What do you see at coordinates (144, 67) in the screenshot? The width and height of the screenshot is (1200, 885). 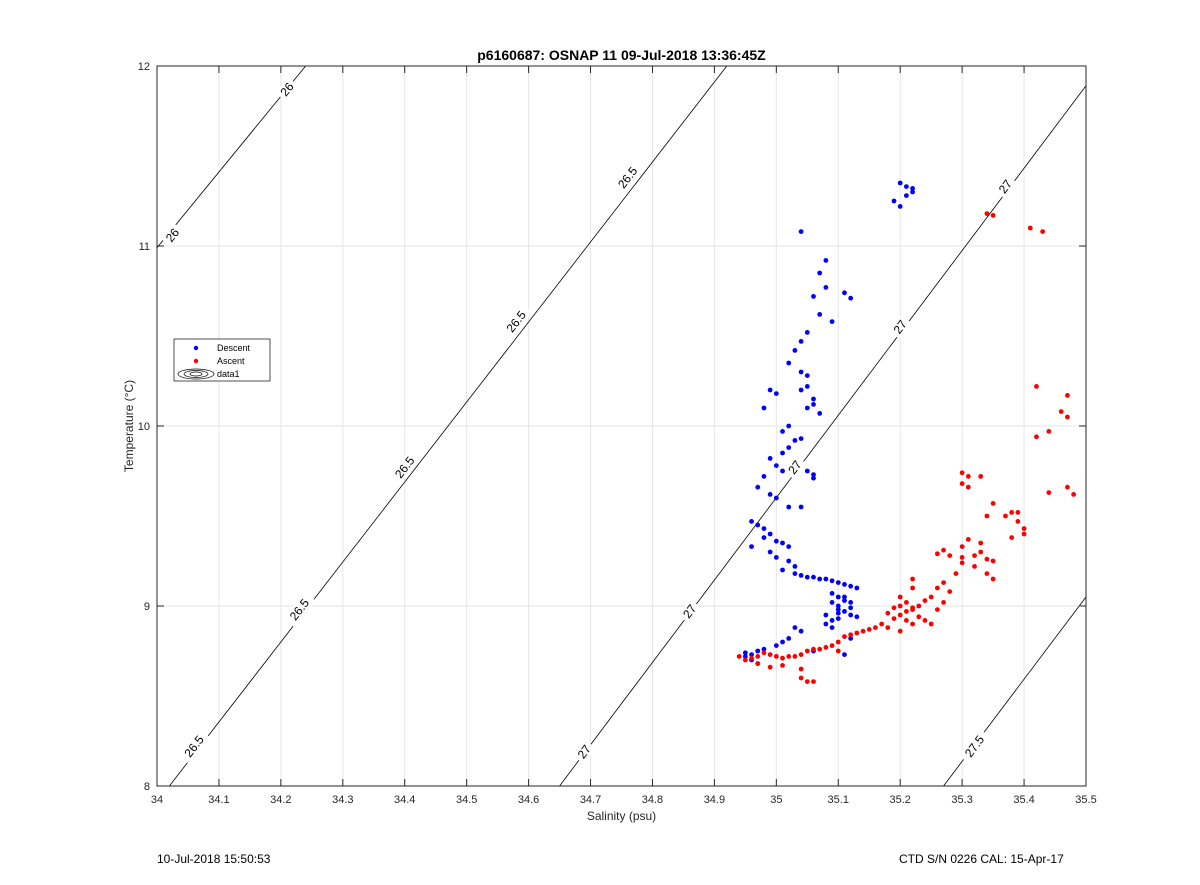 I see `y-tick-label: 12` at bounding box center [144, 67].